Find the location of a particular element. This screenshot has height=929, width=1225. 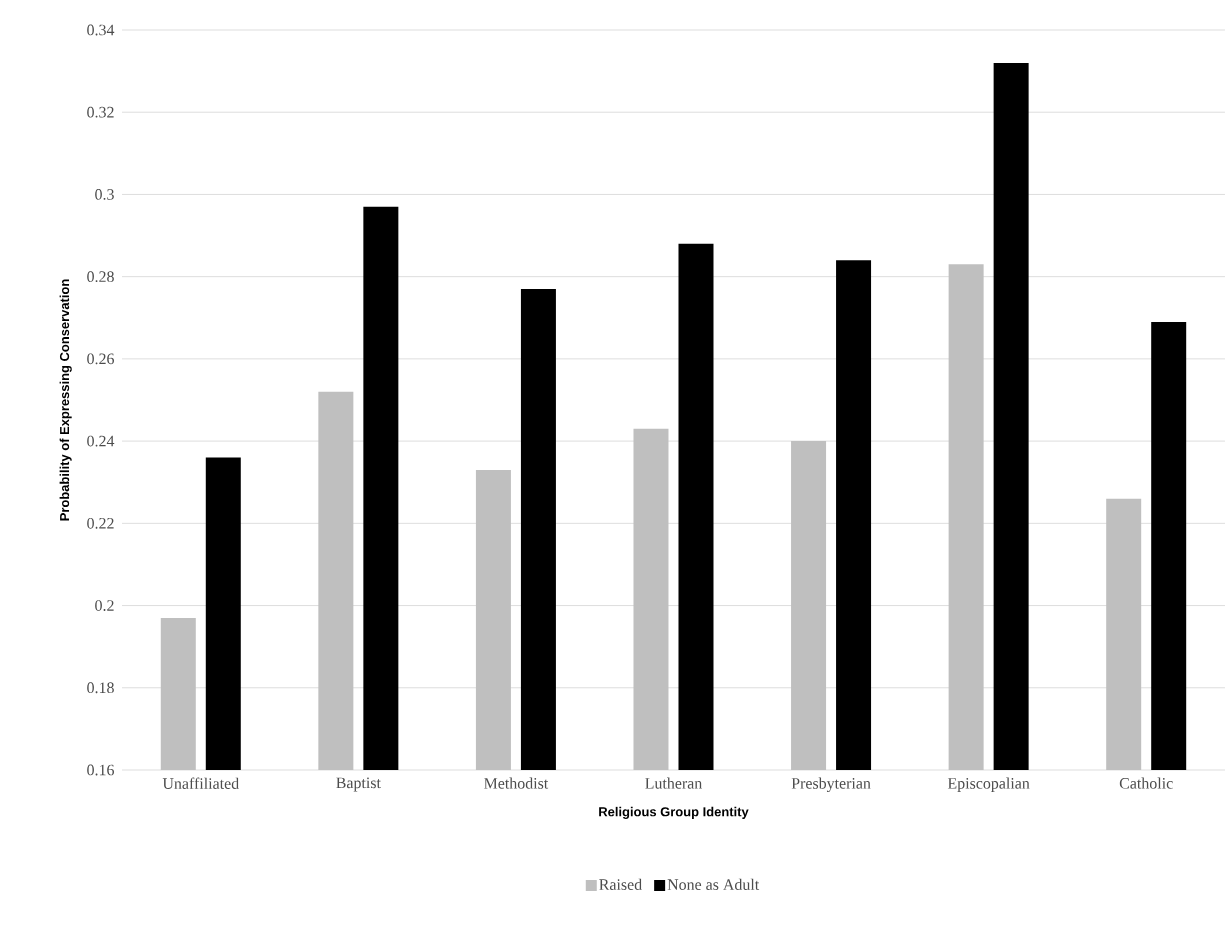

y-tick-label: 0.18 is located at coordinates (100, 688).